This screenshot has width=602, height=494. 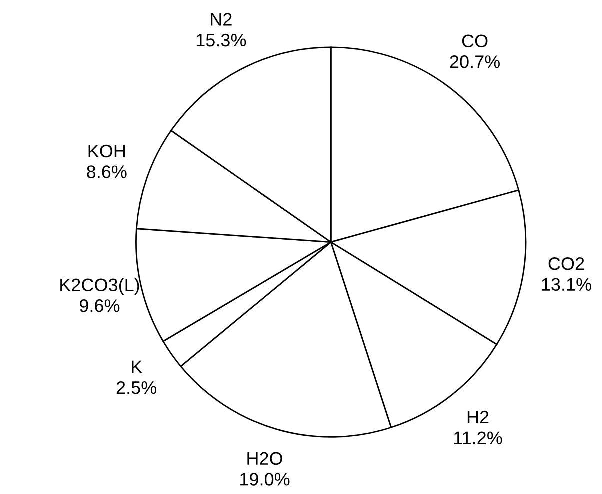 I want to click on slice-label: K2CO3(L), so click(x=100, y=287).